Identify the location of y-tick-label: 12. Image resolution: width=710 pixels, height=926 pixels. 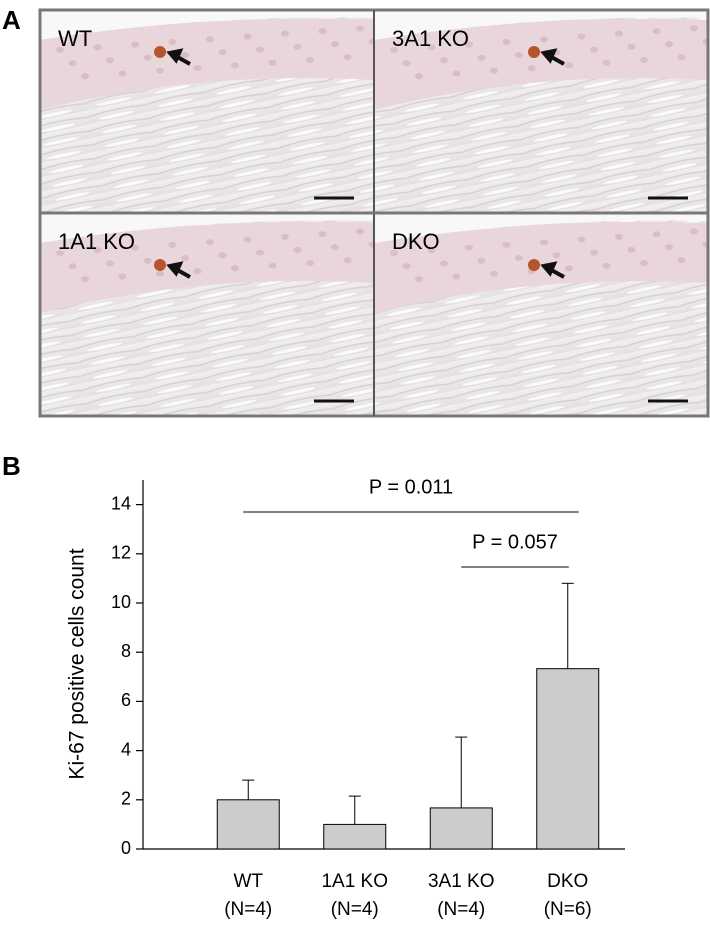
(121, 553).